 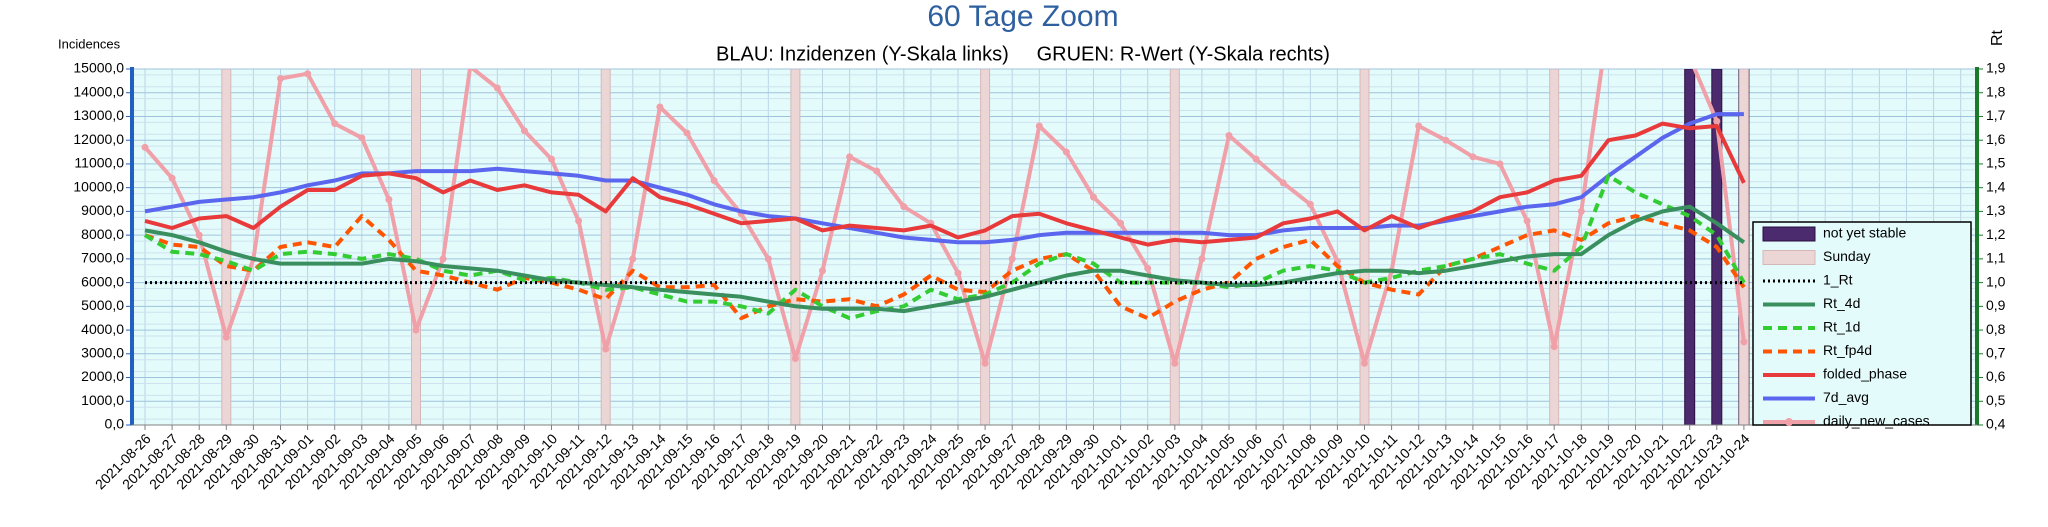 I want to click on y-tick-label: 13000,0, so click(x=98, y=115).